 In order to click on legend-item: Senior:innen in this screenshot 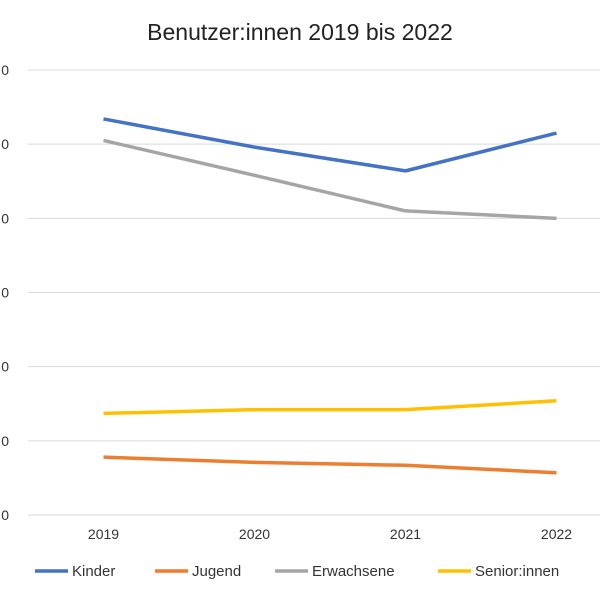, I will do `click(498, 571)`.